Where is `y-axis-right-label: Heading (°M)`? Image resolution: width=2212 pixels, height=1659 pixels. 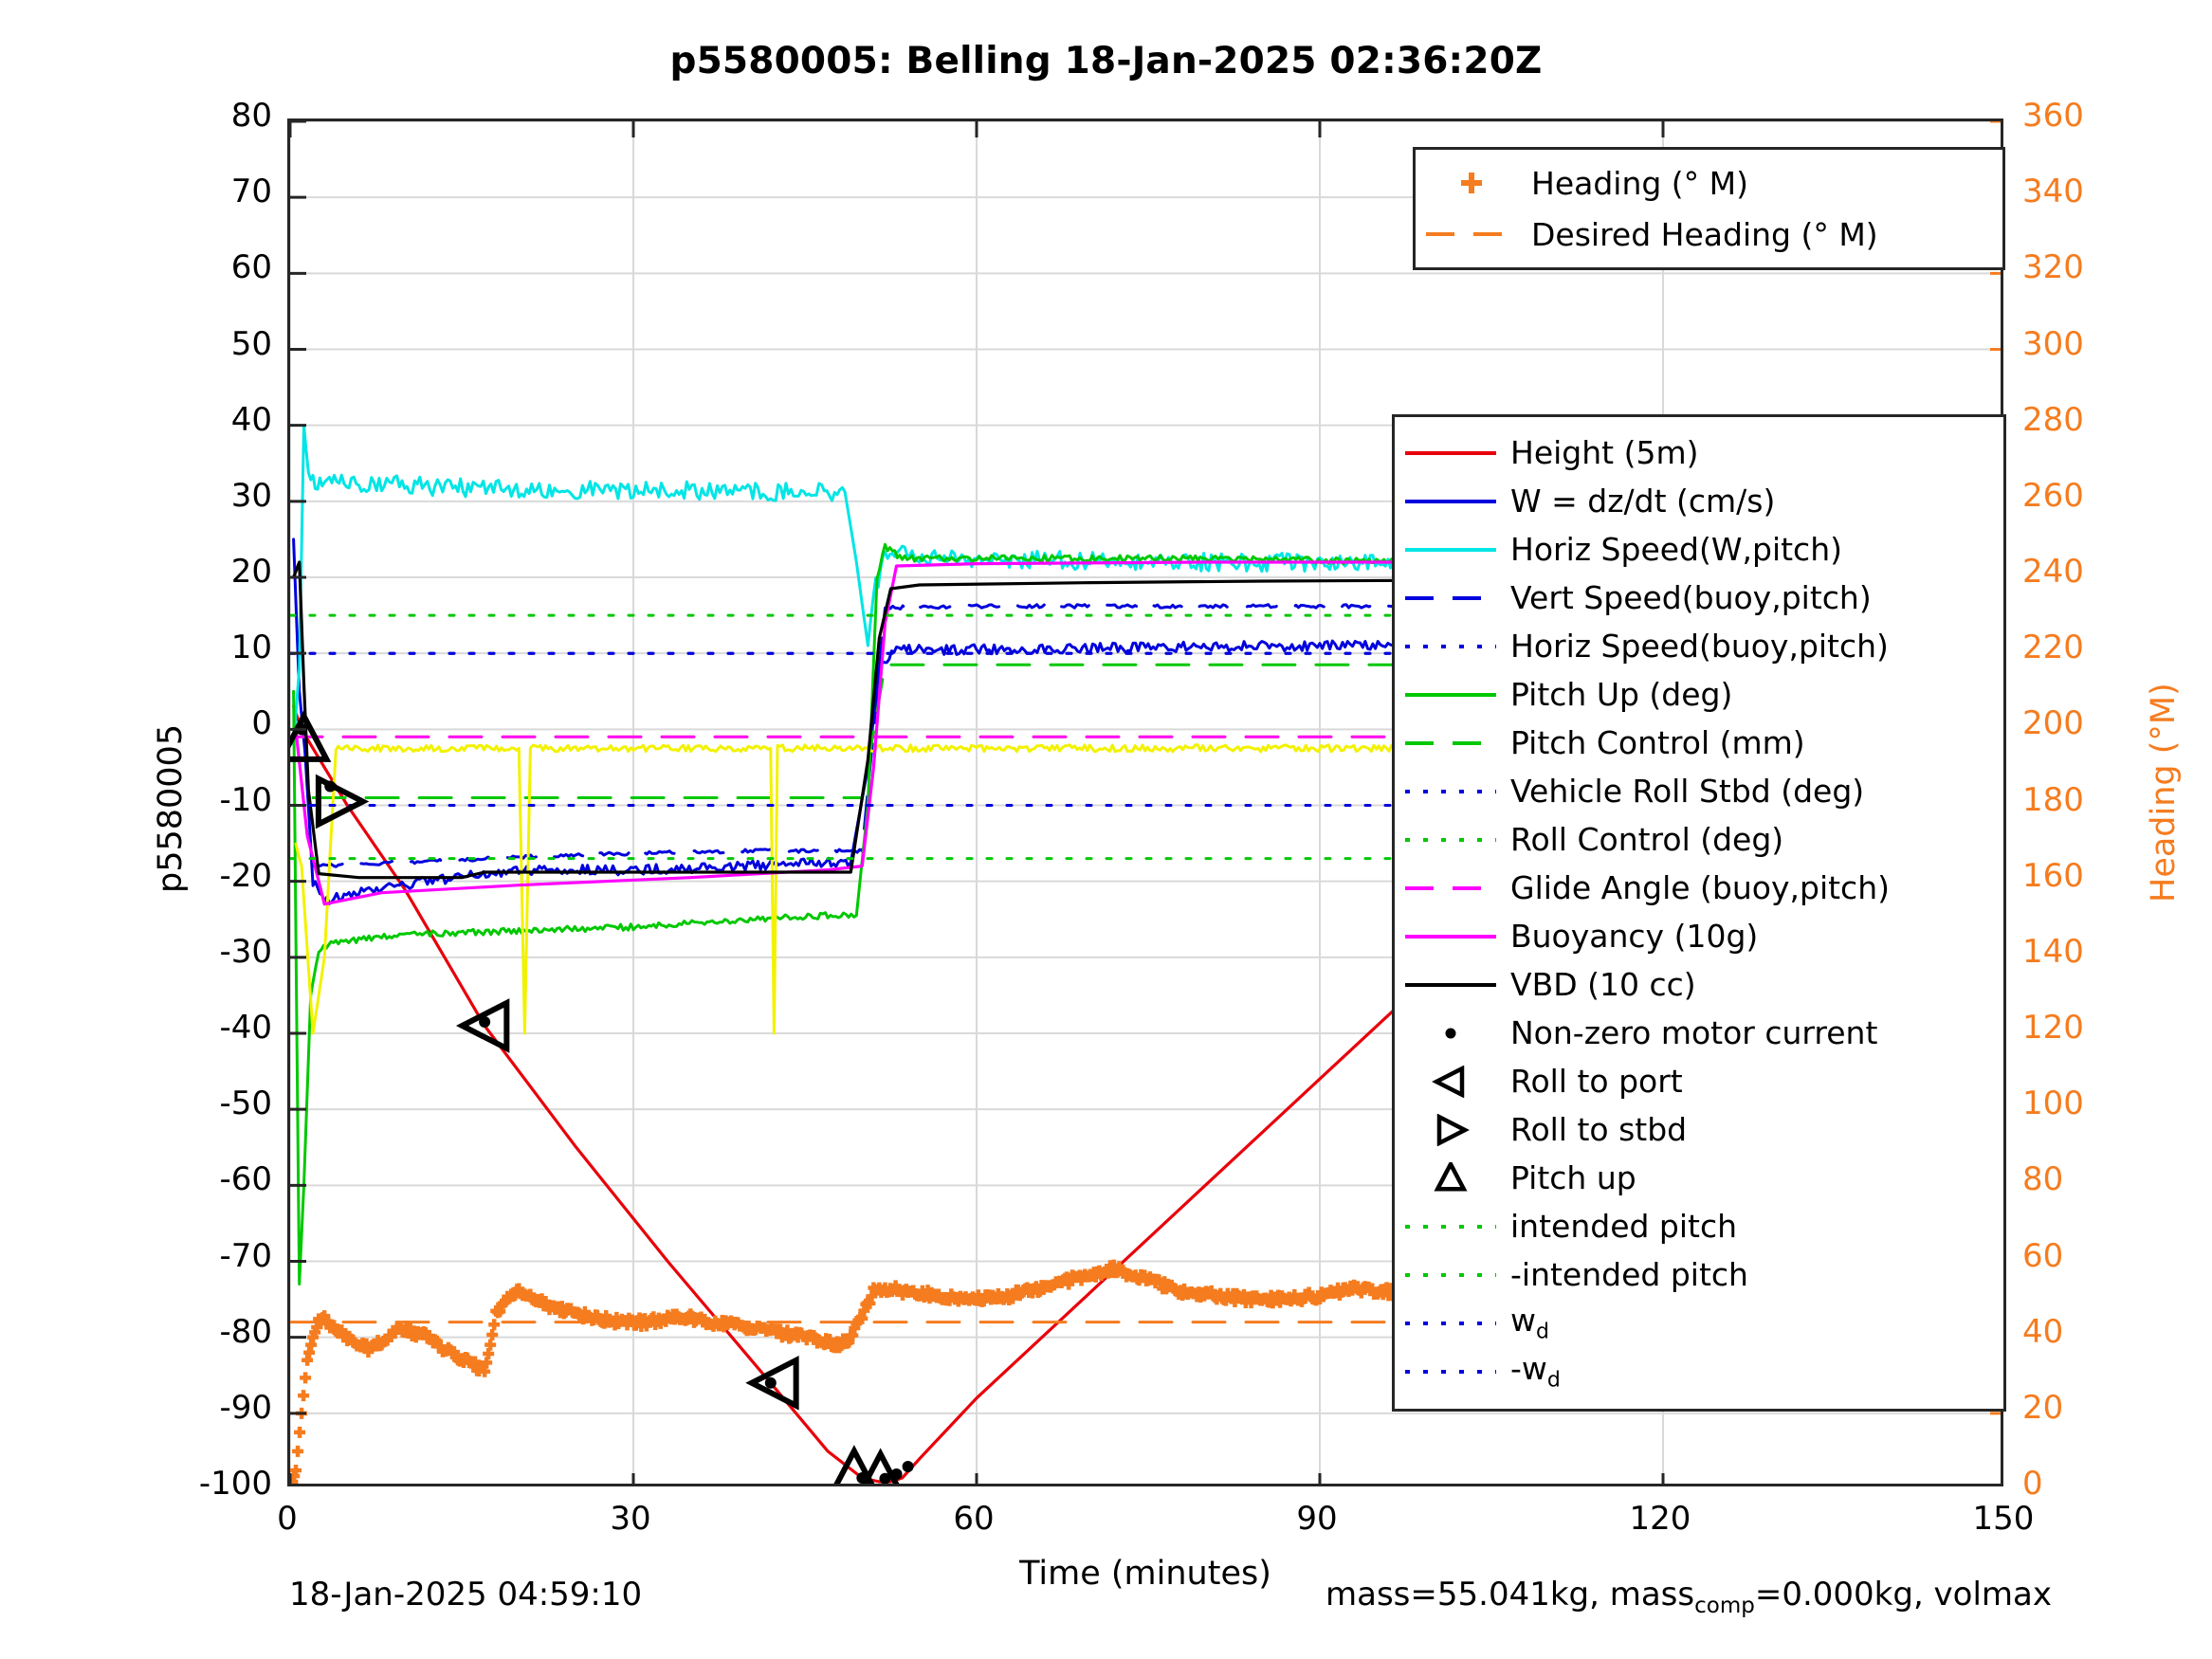
y-axis-right-label: Heading (°M) is located at coordinates (2164, 792).